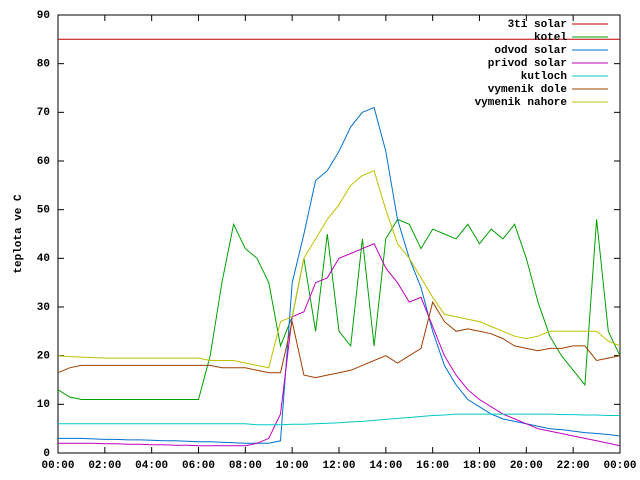  What do you see at coordinates (537, 25) in the screenshot?
I see `legend-label: 3ti solar` at bounding box center [537, 25].